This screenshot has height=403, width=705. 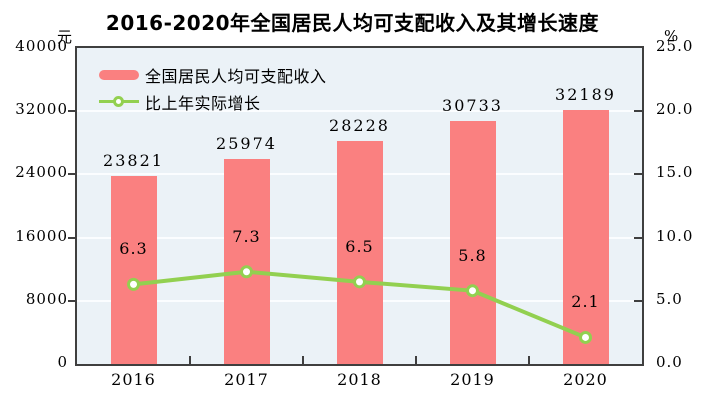 I want to click on category-slot-2019: 30733 5.8 2019, so click(x=472, y=218).